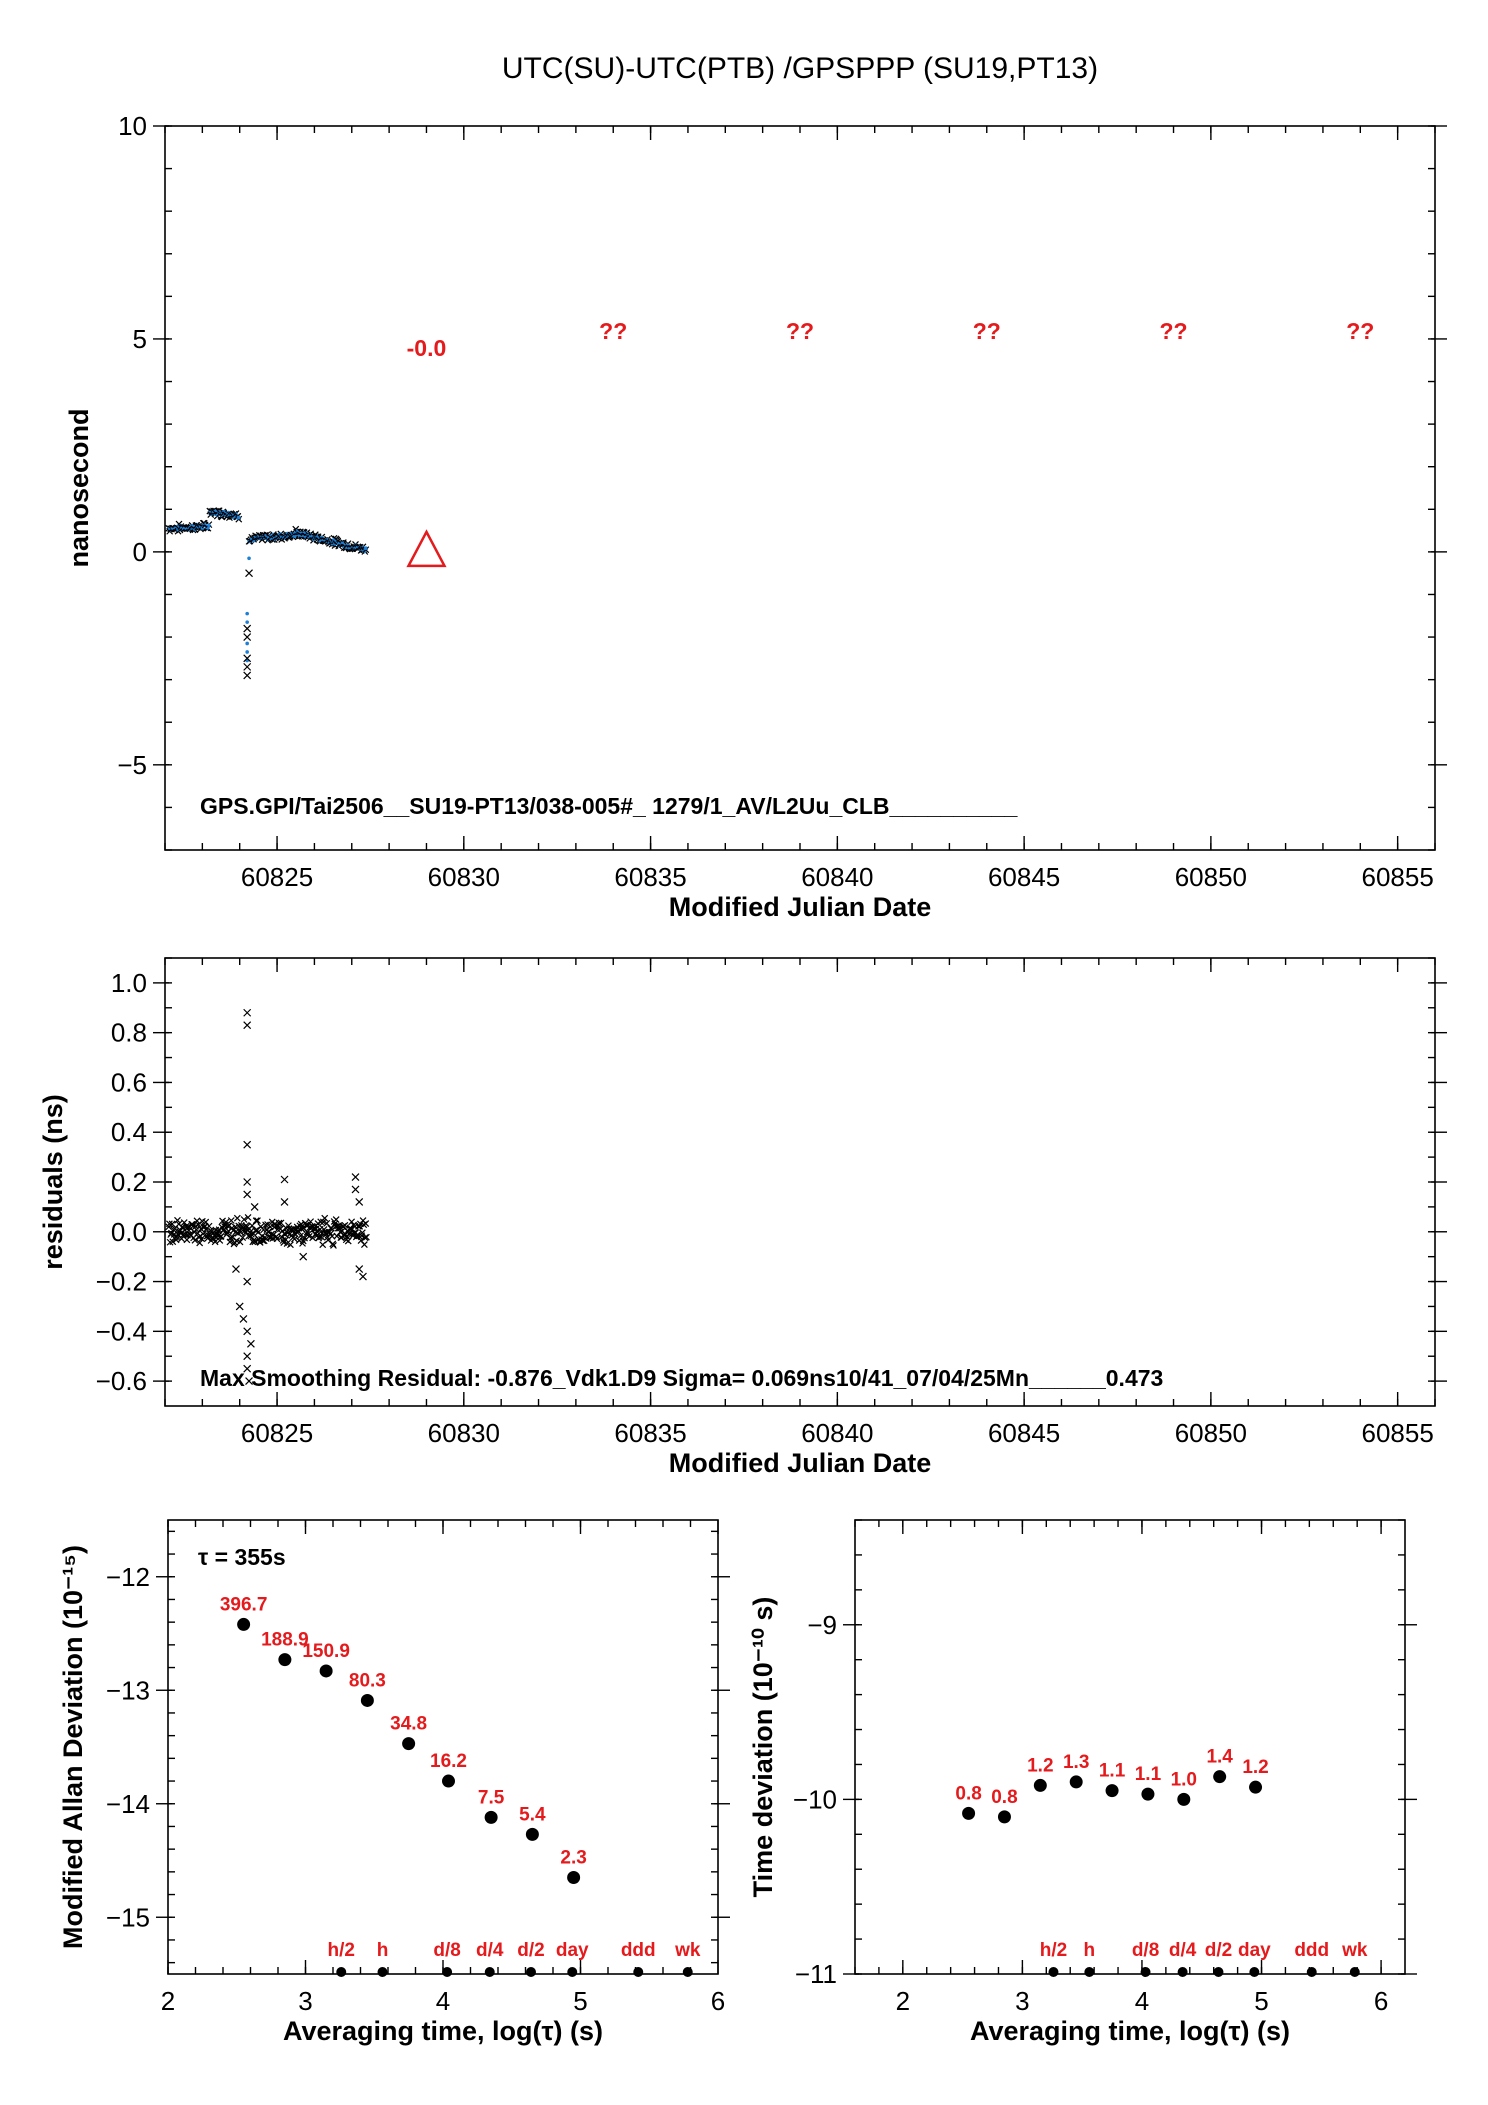  What do you see at coordinates (837, 877) in the screenshot?
I see `timeseries-xtick-label: 60840` at bounding box center [837, 877].